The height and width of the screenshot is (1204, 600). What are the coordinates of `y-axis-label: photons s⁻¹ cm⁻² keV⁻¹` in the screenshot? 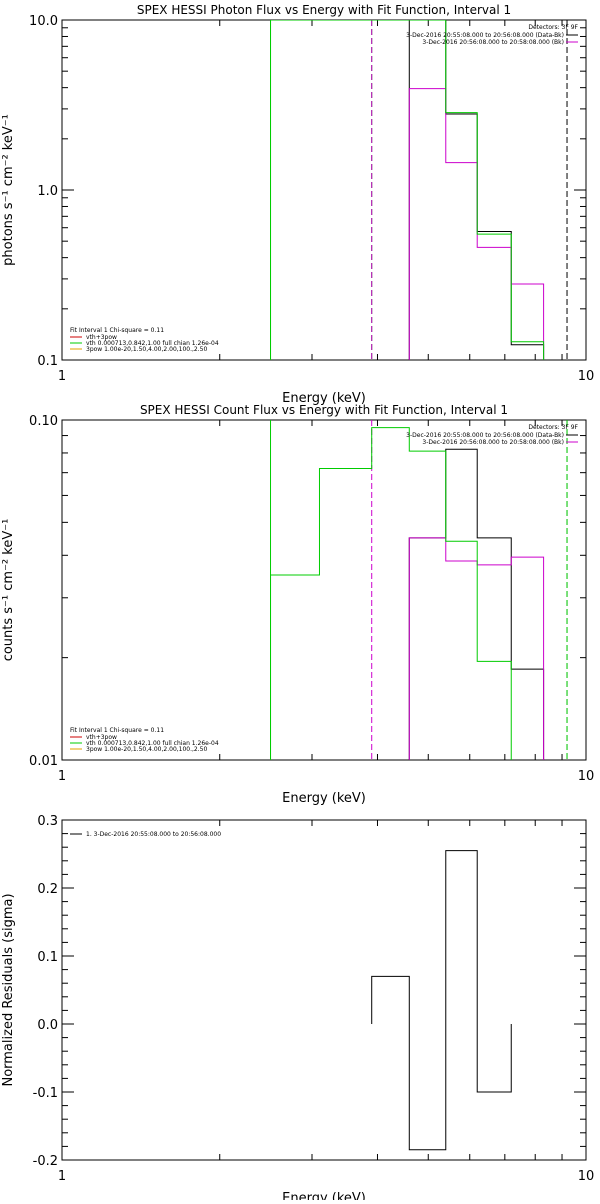 It's located at (8, 190).